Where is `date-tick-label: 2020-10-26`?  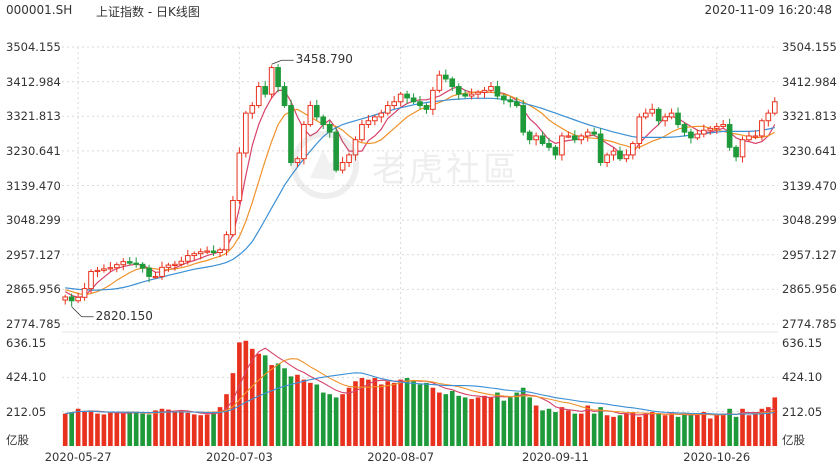 date-tick-label: 2020-10-26 is located at coordinates (717, 457).